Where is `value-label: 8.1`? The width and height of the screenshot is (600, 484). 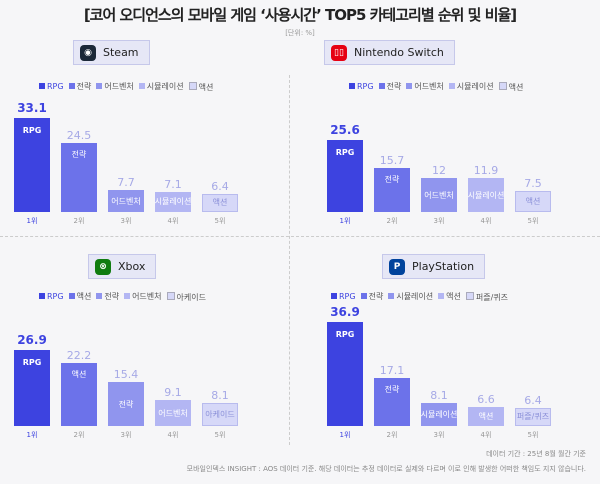 value-label: 8.1 is located at coordinates (220, 396).